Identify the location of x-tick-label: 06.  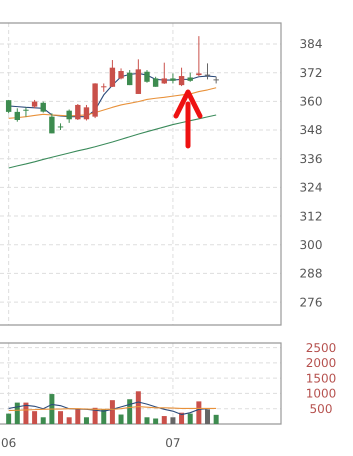
(8, 443).